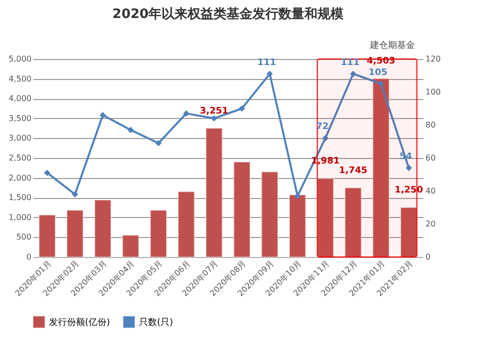  Describe the element at coordinates (392, 45) in the screenshot. I see `band-label: 建仓期基金` at that location.